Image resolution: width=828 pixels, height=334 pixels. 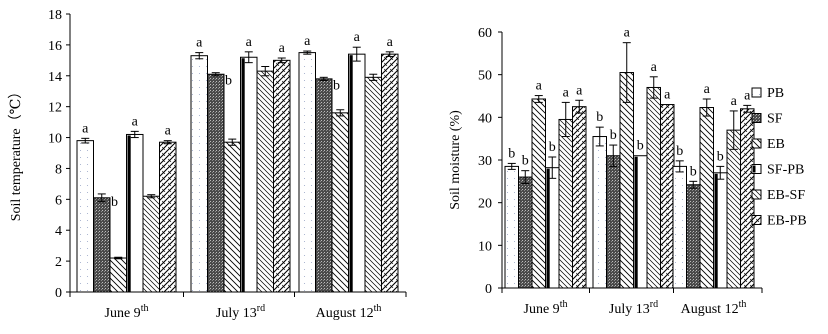 What do you see at coordinates (756, 220) in the screenshot?
I see `legend-swatch-eb-pb` at bounding box center [756, 220].